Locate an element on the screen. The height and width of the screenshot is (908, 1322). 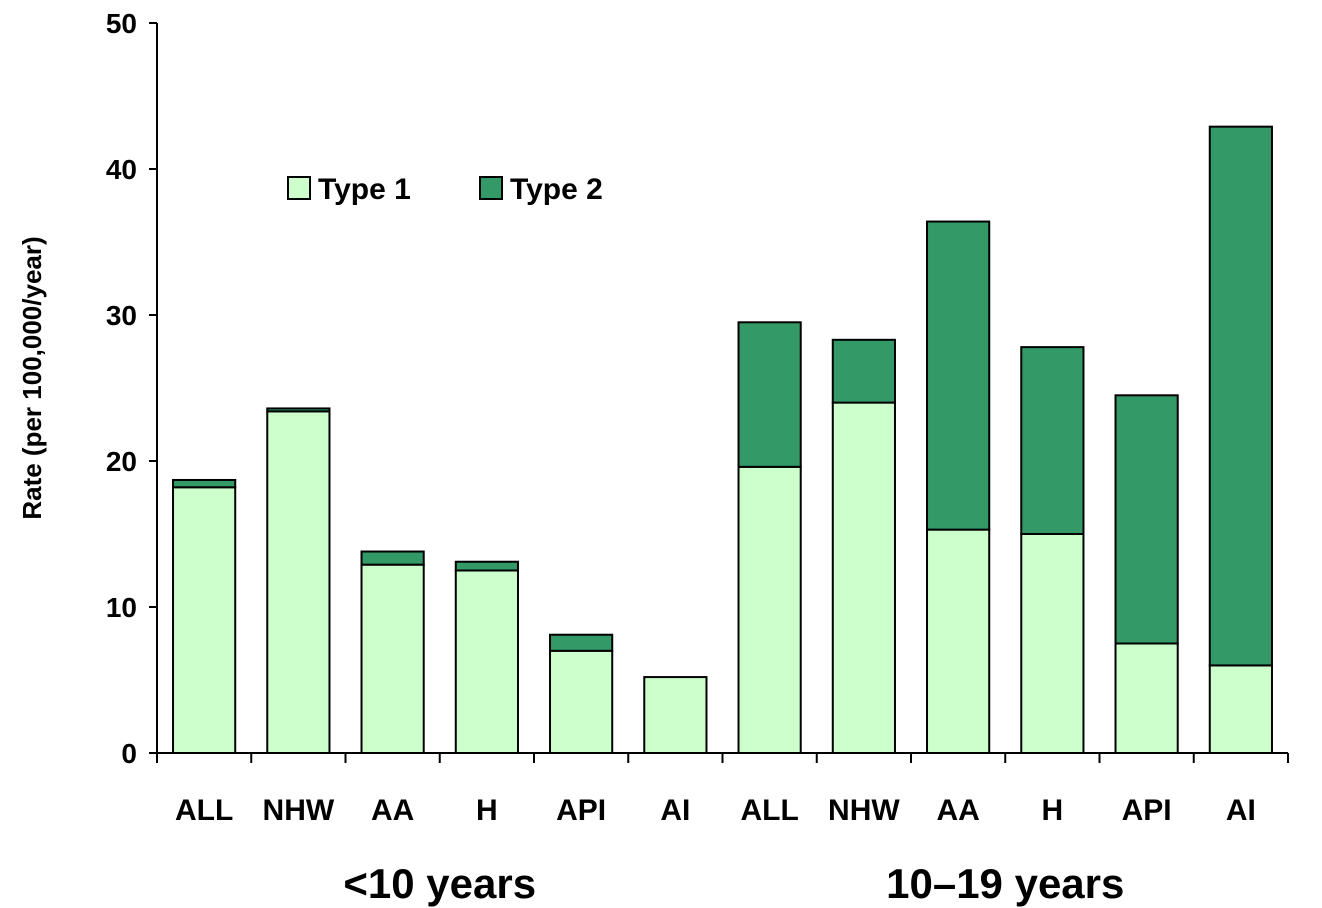
x-axis-labels: ALL NHW AA H API AI ALL NHW AA H API AI is located at coordinates (715, 810).